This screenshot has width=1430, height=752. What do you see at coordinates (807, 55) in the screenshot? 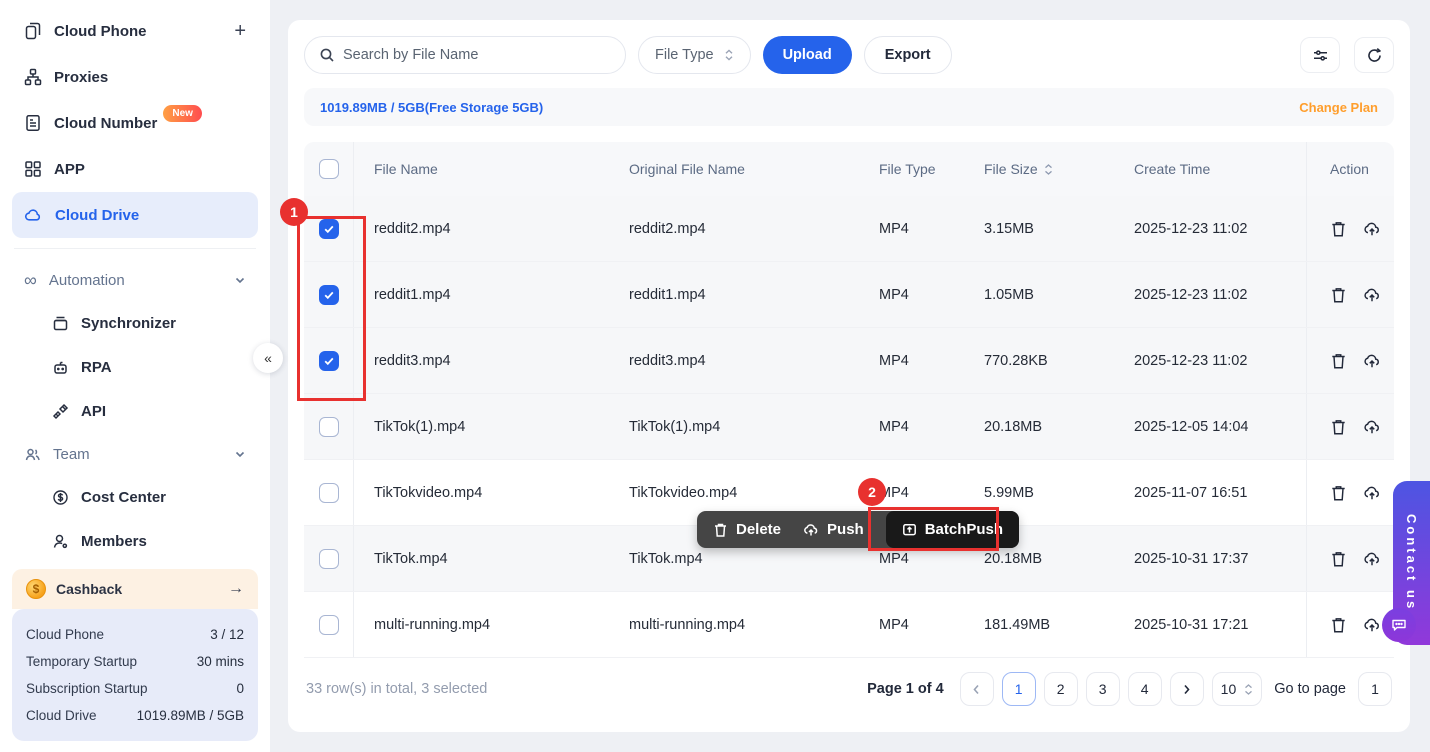
I see `upload-button: Upload` at bounding box center [807, 55].